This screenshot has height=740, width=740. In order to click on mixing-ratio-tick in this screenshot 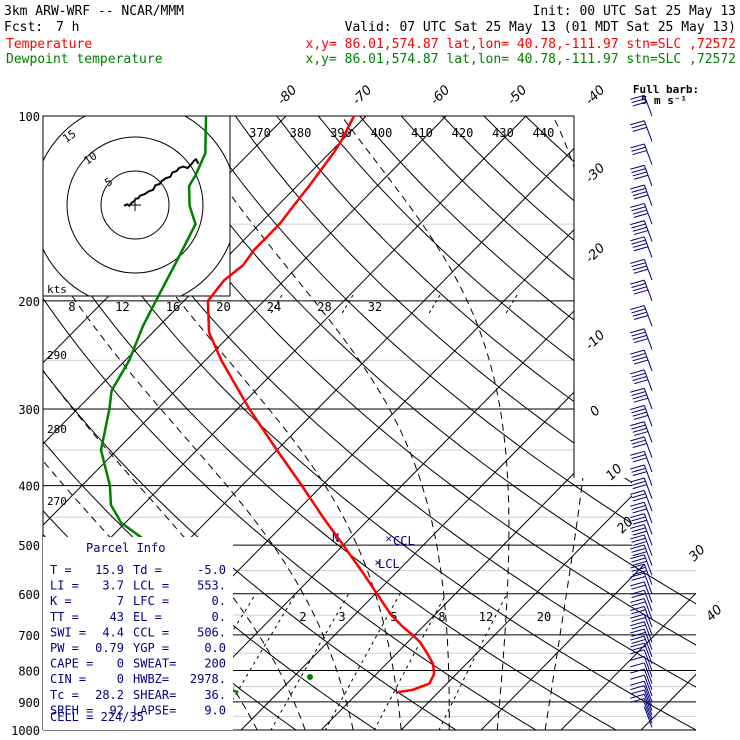, I will do `click(347, 305)`.